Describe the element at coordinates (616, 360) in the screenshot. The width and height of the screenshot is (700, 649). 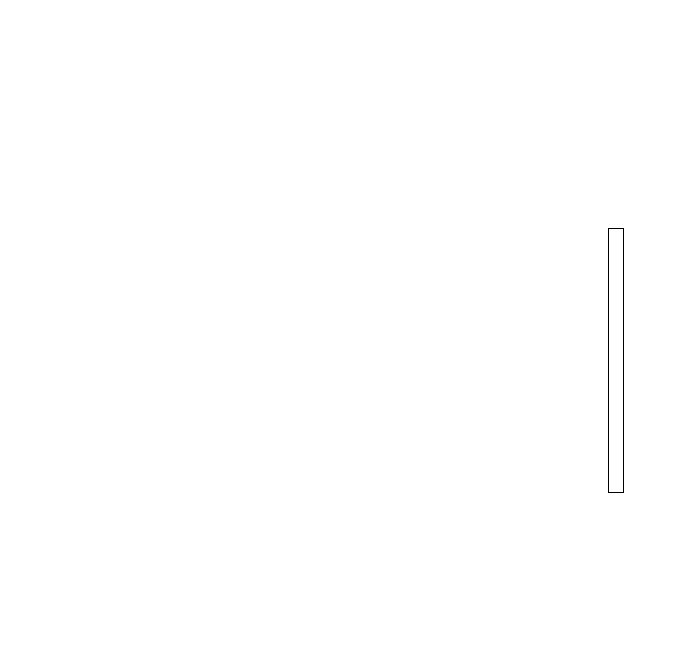
I see `colorbar` at that location.